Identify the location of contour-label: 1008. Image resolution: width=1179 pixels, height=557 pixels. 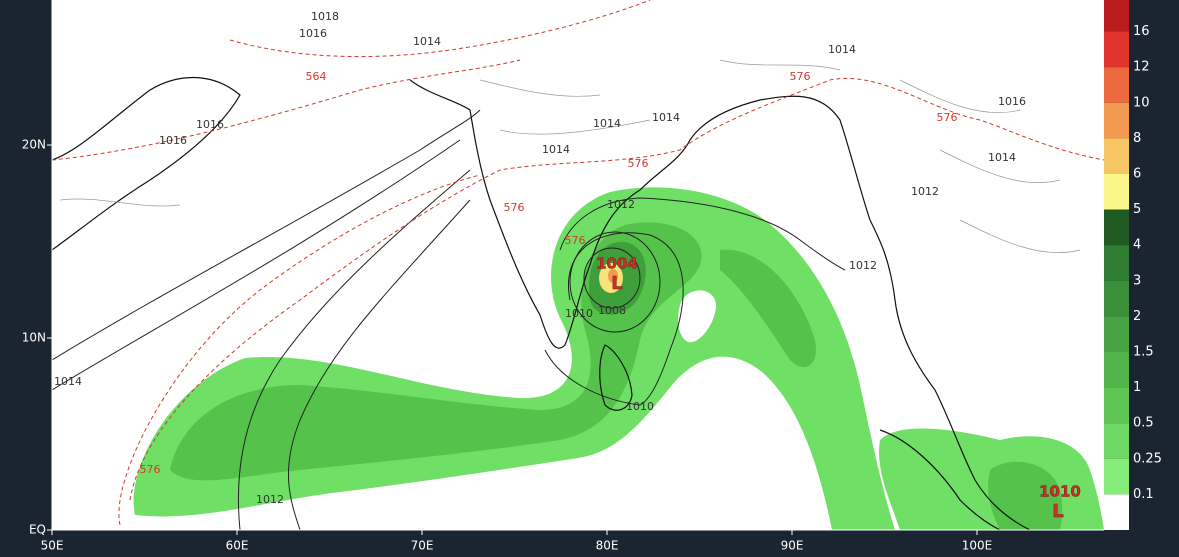
(612, 310).